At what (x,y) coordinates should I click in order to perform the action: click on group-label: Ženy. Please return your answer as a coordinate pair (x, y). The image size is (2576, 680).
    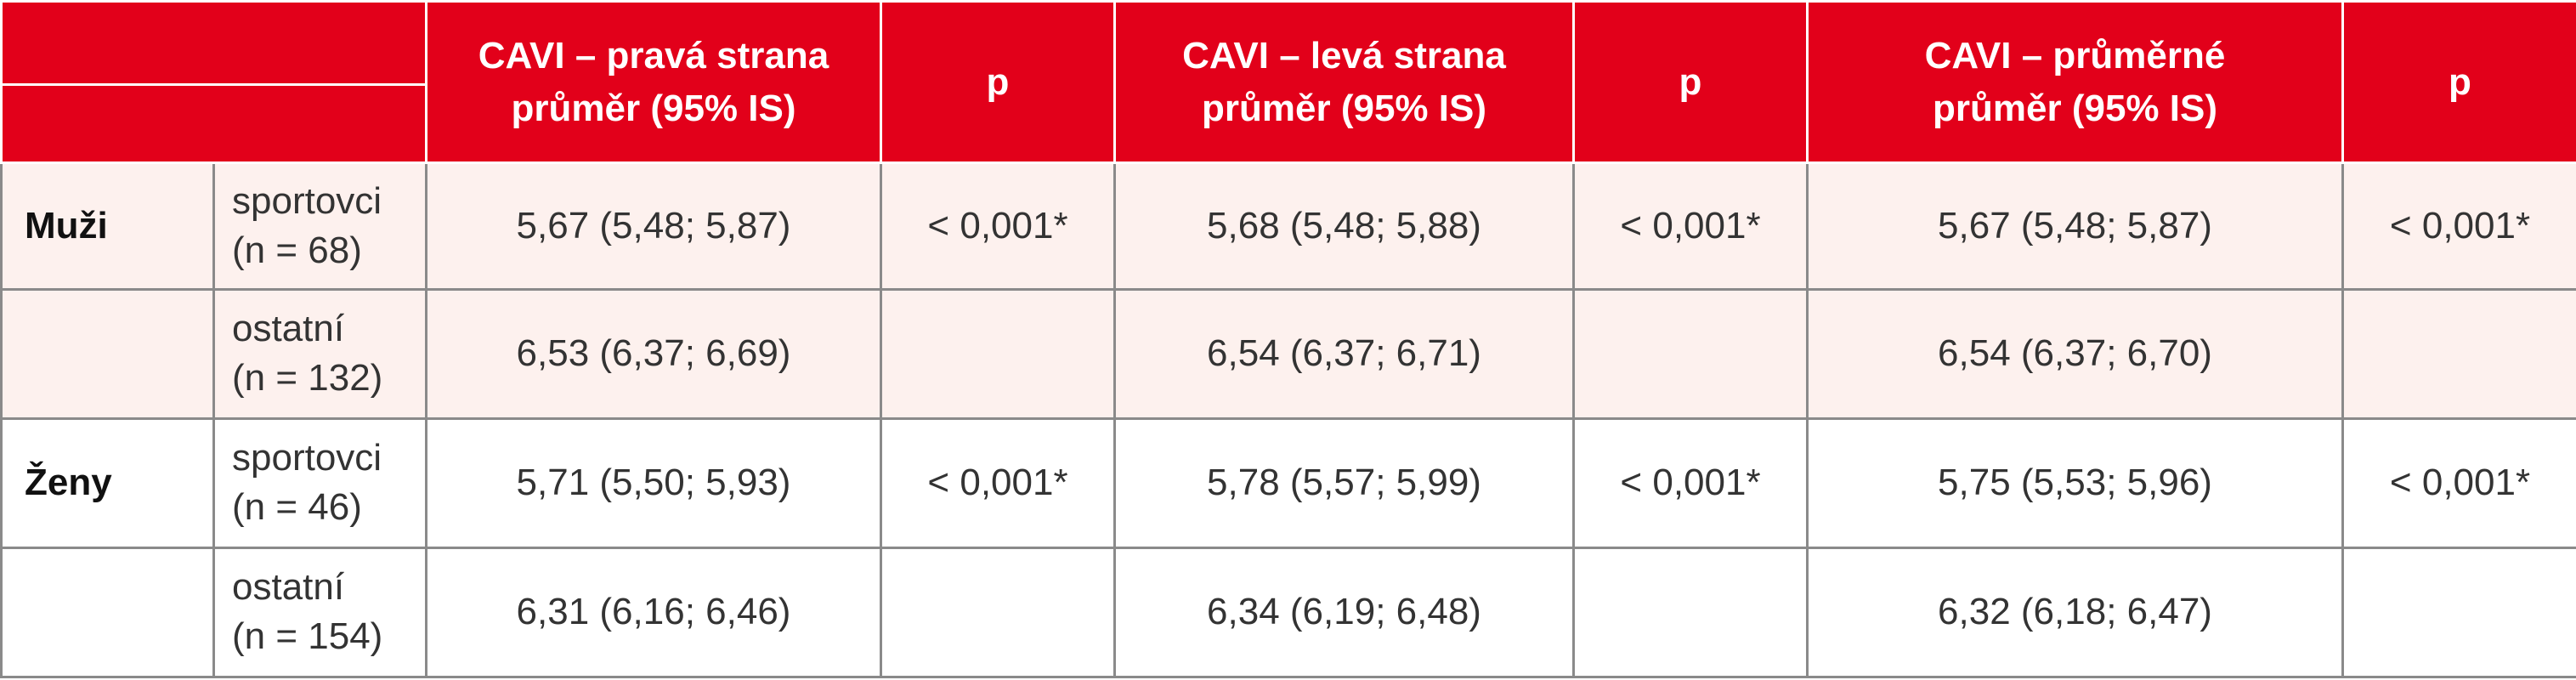
    Looking at the image, I should click on (107, 482).